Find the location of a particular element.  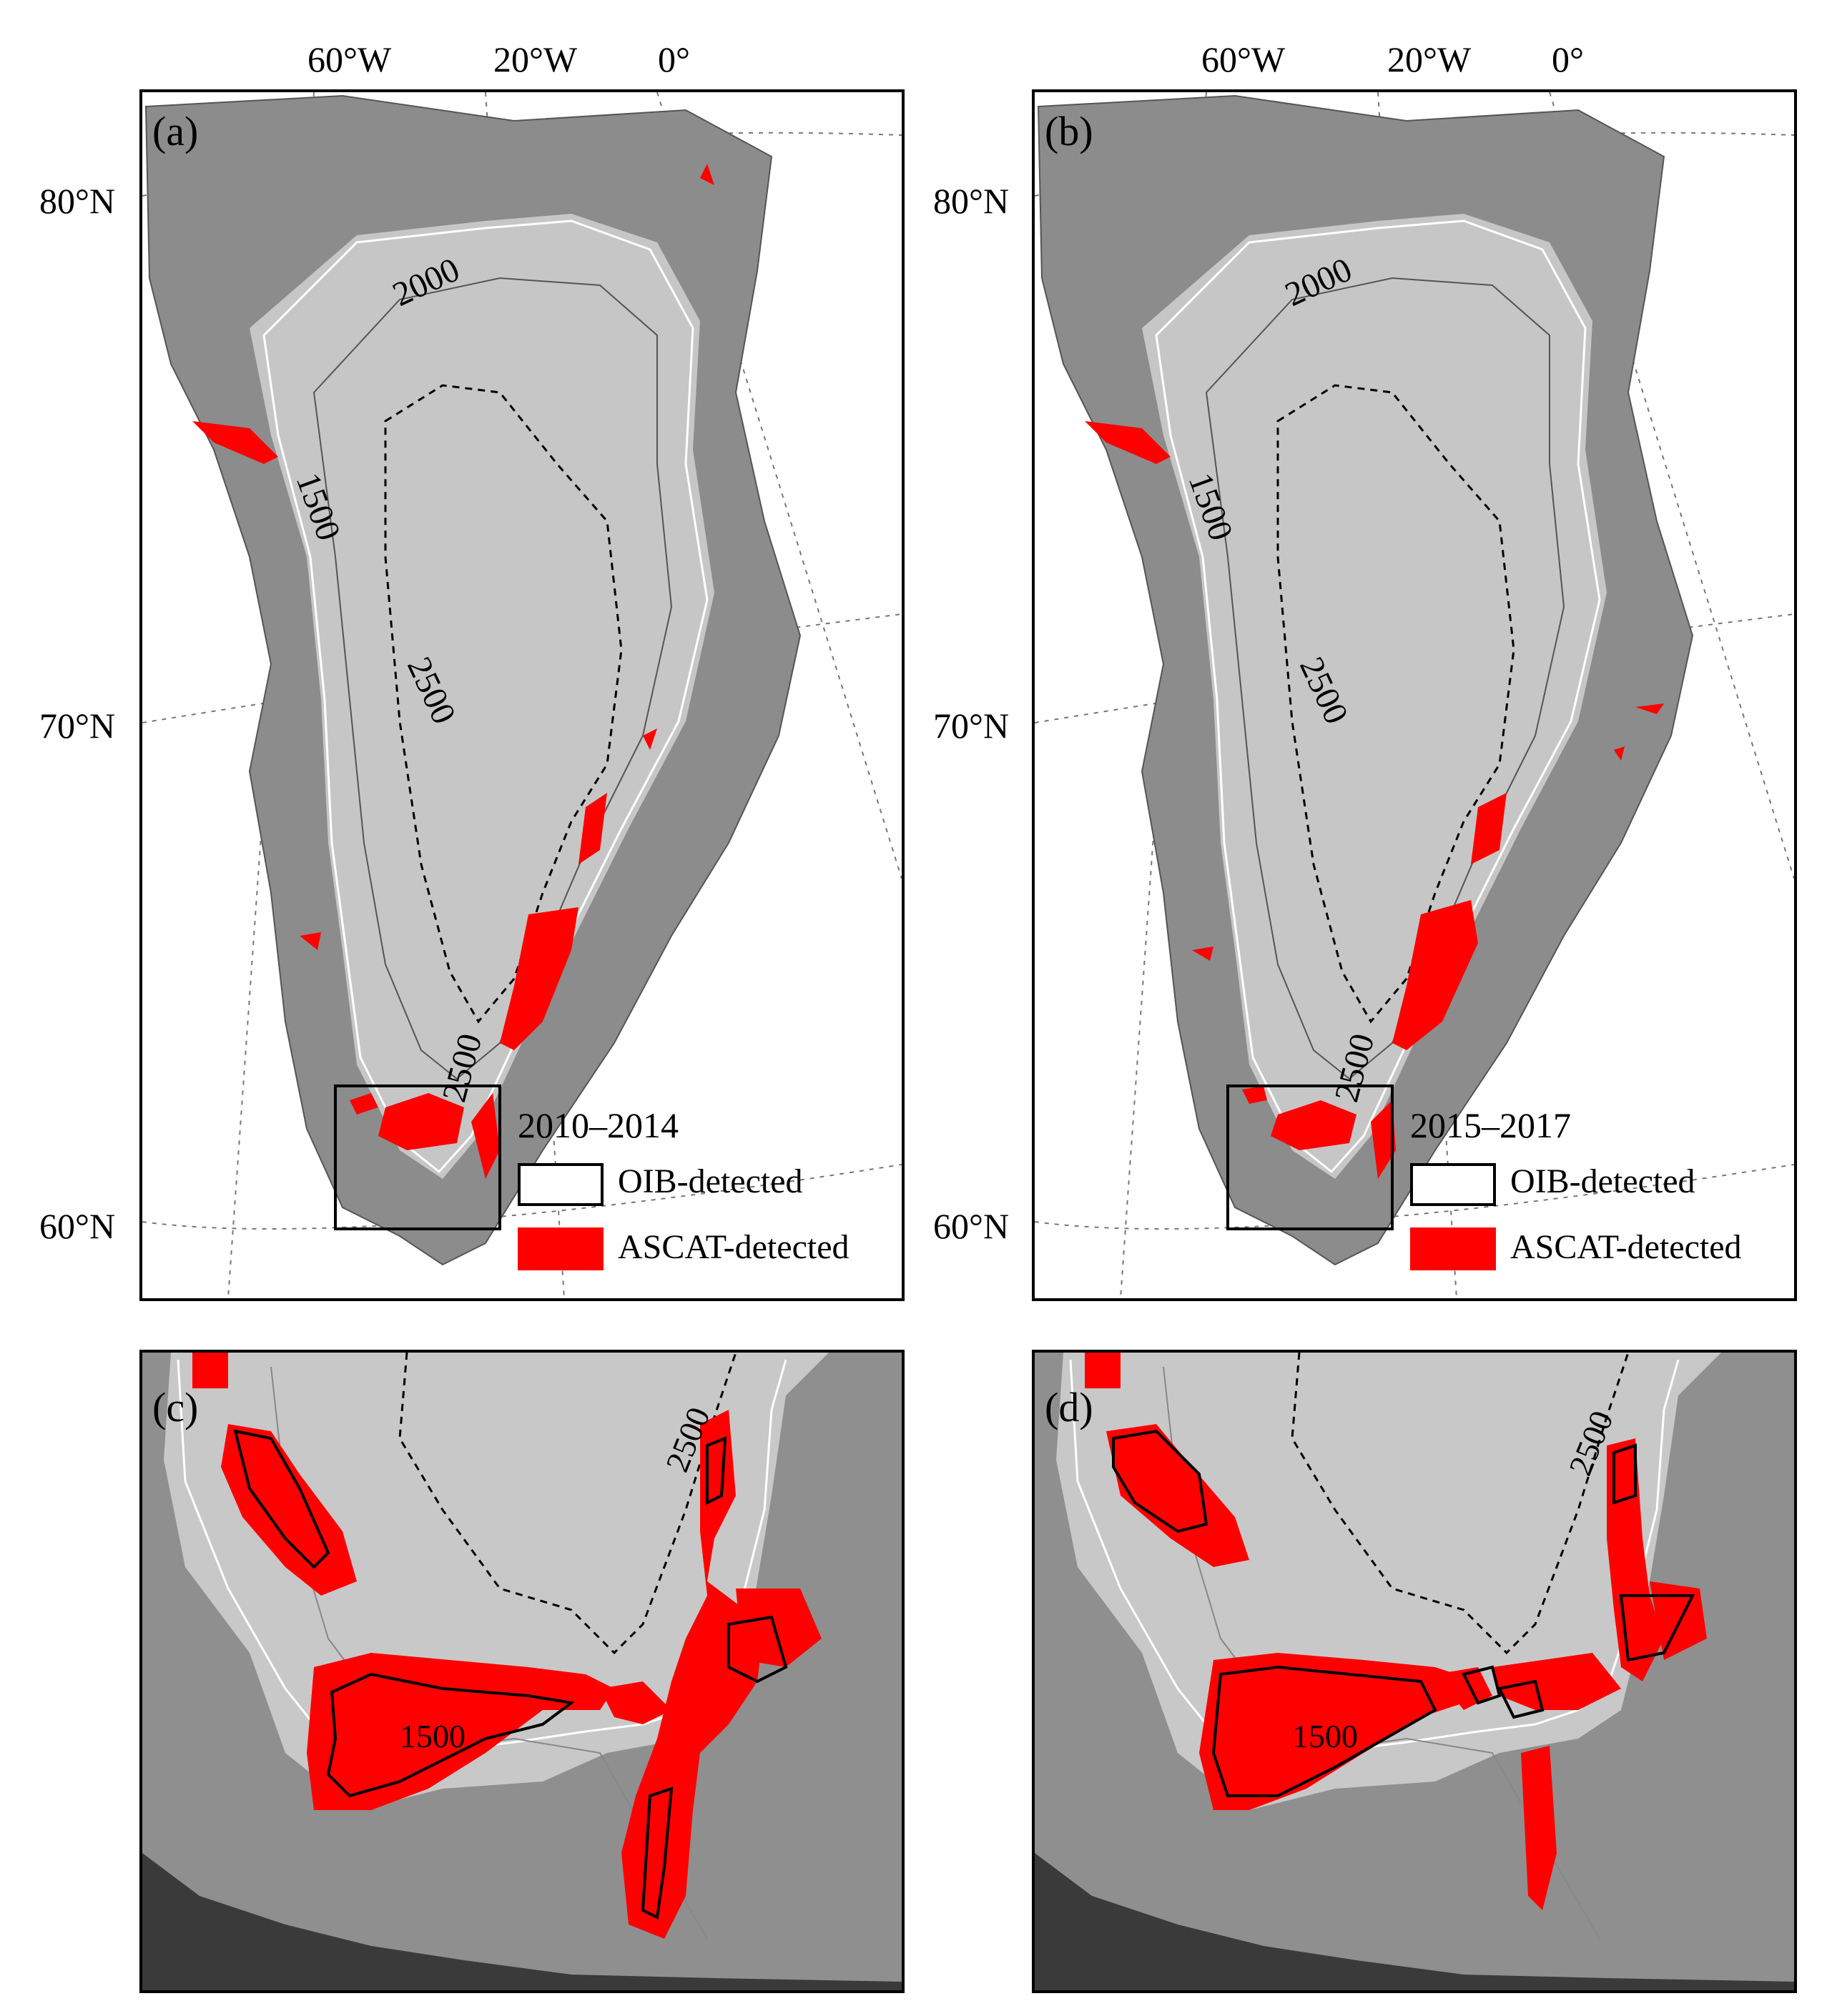

panel-label-c: (c) is located at coordinates (175, 1407).